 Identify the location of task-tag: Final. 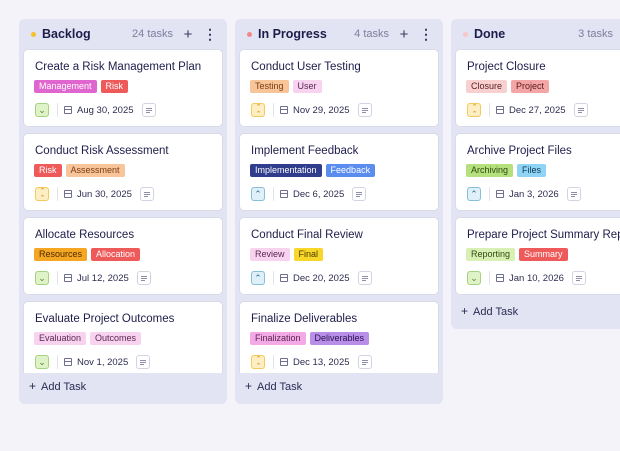
(308, 254).